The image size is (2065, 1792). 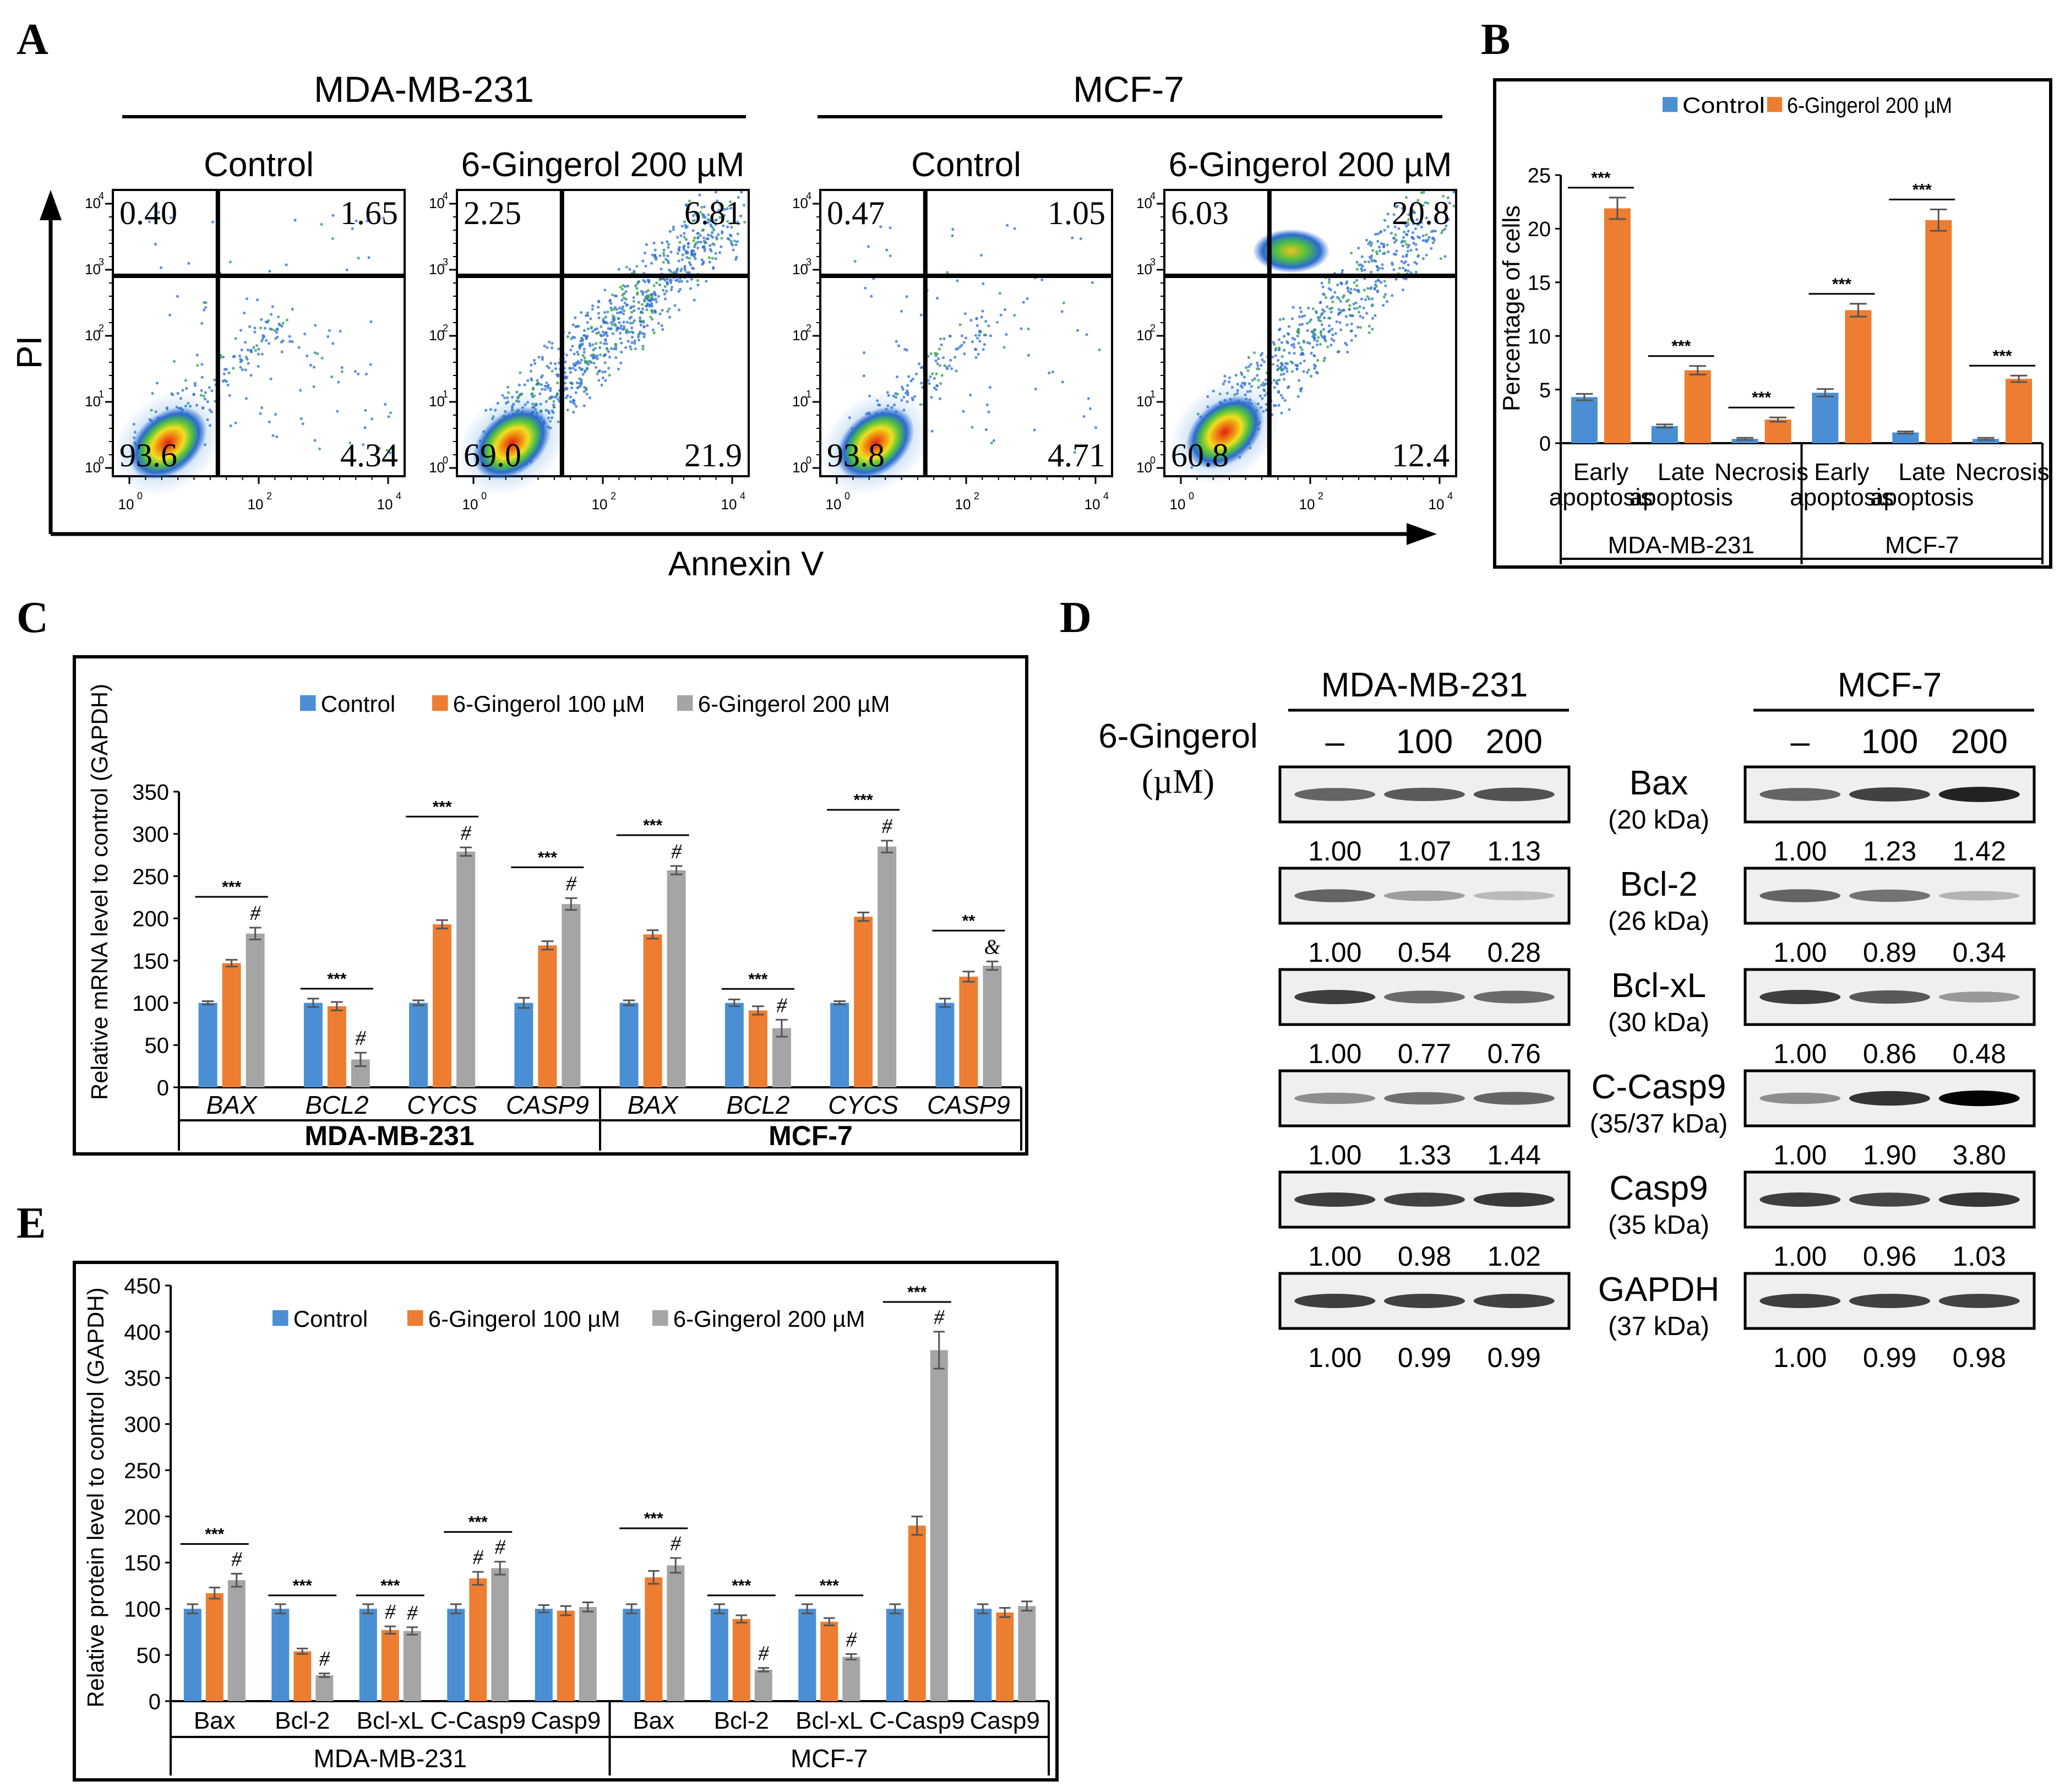 I want to click on densitometry-value: 1.03, so click(x=1980, y=1256).